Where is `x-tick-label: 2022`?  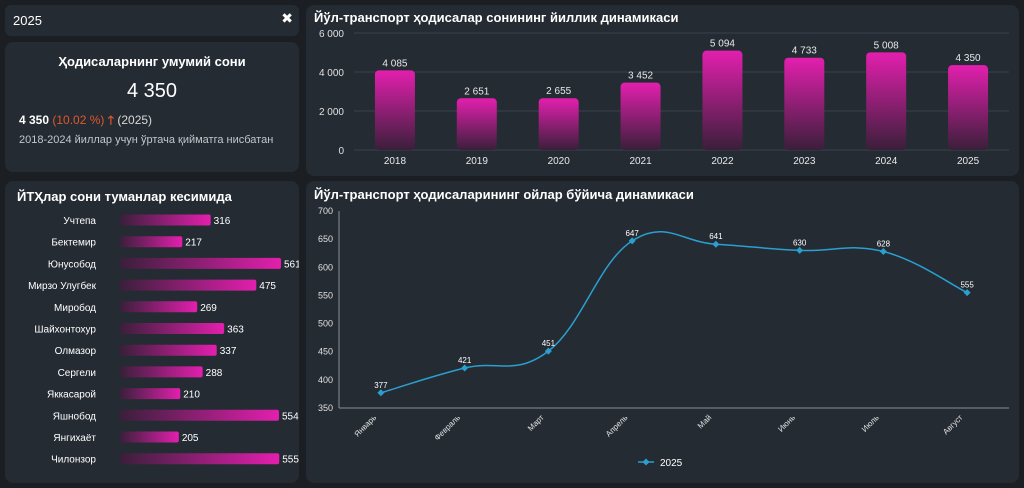
x-tick-label: 2022 is located at coordinates (722, 161).